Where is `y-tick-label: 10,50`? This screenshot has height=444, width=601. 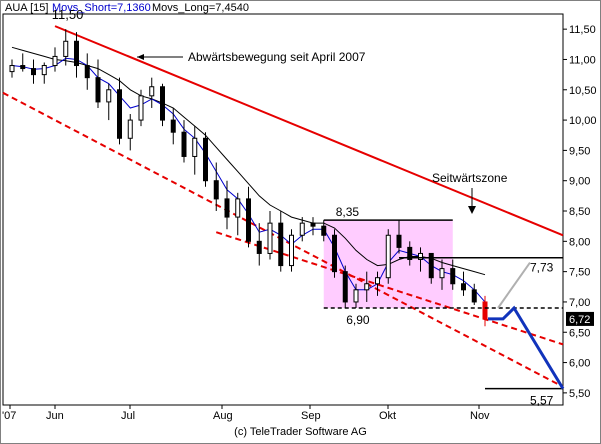 y-tick-label: 10,50 is located at coordinates (583, 91).